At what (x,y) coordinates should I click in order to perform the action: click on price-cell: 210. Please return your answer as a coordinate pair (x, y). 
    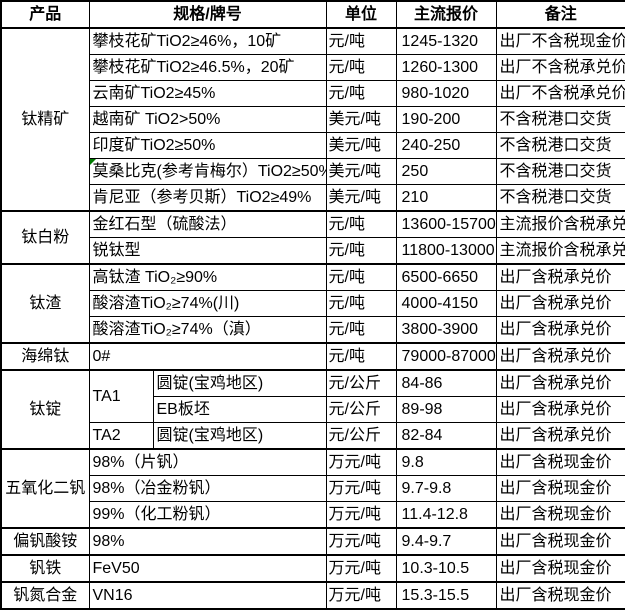
    Looking at the image, I should click on (446, 198).